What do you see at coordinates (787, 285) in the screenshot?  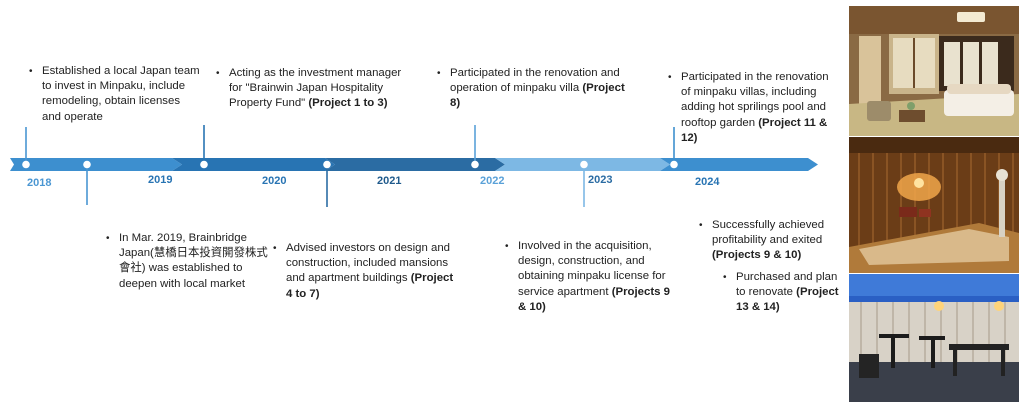 I see `event-9-text: Purchased and plan to renovate` at bounding box center [787, 285].